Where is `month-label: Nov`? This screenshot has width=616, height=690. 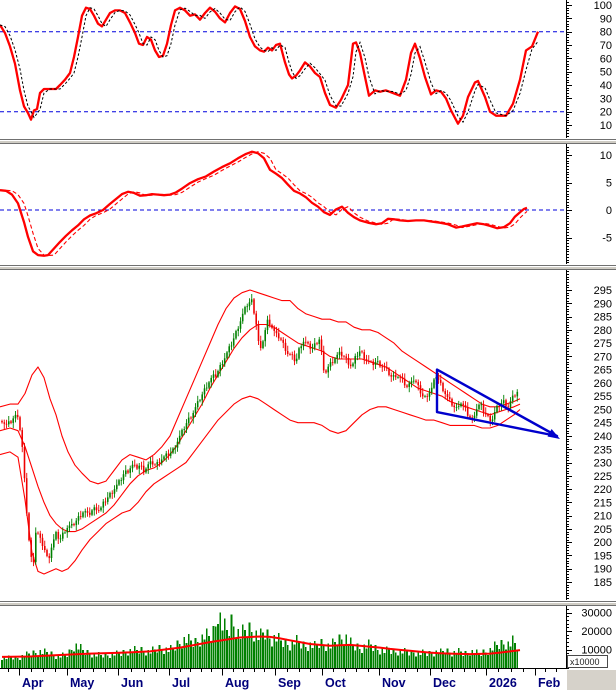 month-label: Nov is located at coordinates (394, 683).